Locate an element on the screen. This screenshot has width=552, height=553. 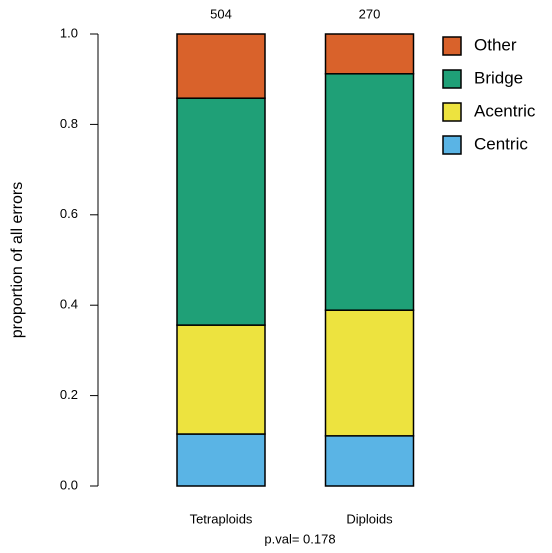
legend-label: Acentric is located at coordinates (505, 110).